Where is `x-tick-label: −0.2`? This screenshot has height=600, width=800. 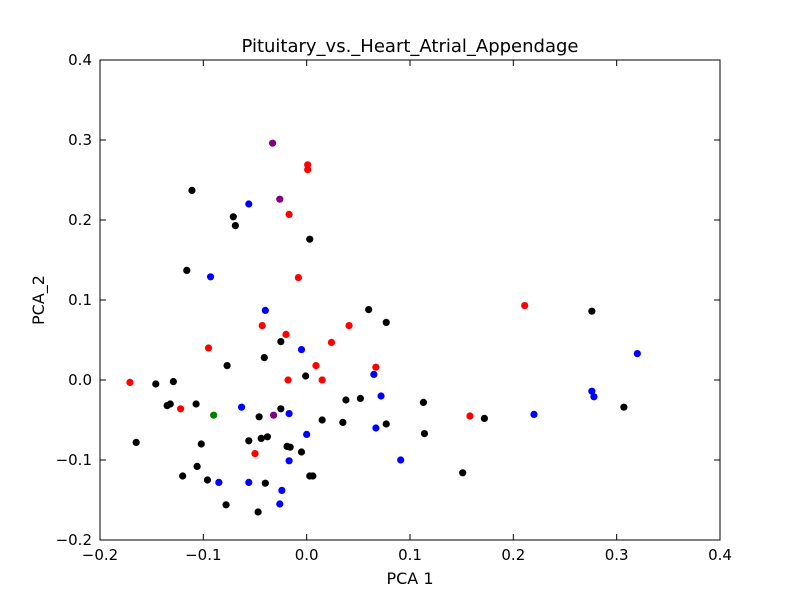
x-tick-label: −0.2 is located at coordinates (100, 555).